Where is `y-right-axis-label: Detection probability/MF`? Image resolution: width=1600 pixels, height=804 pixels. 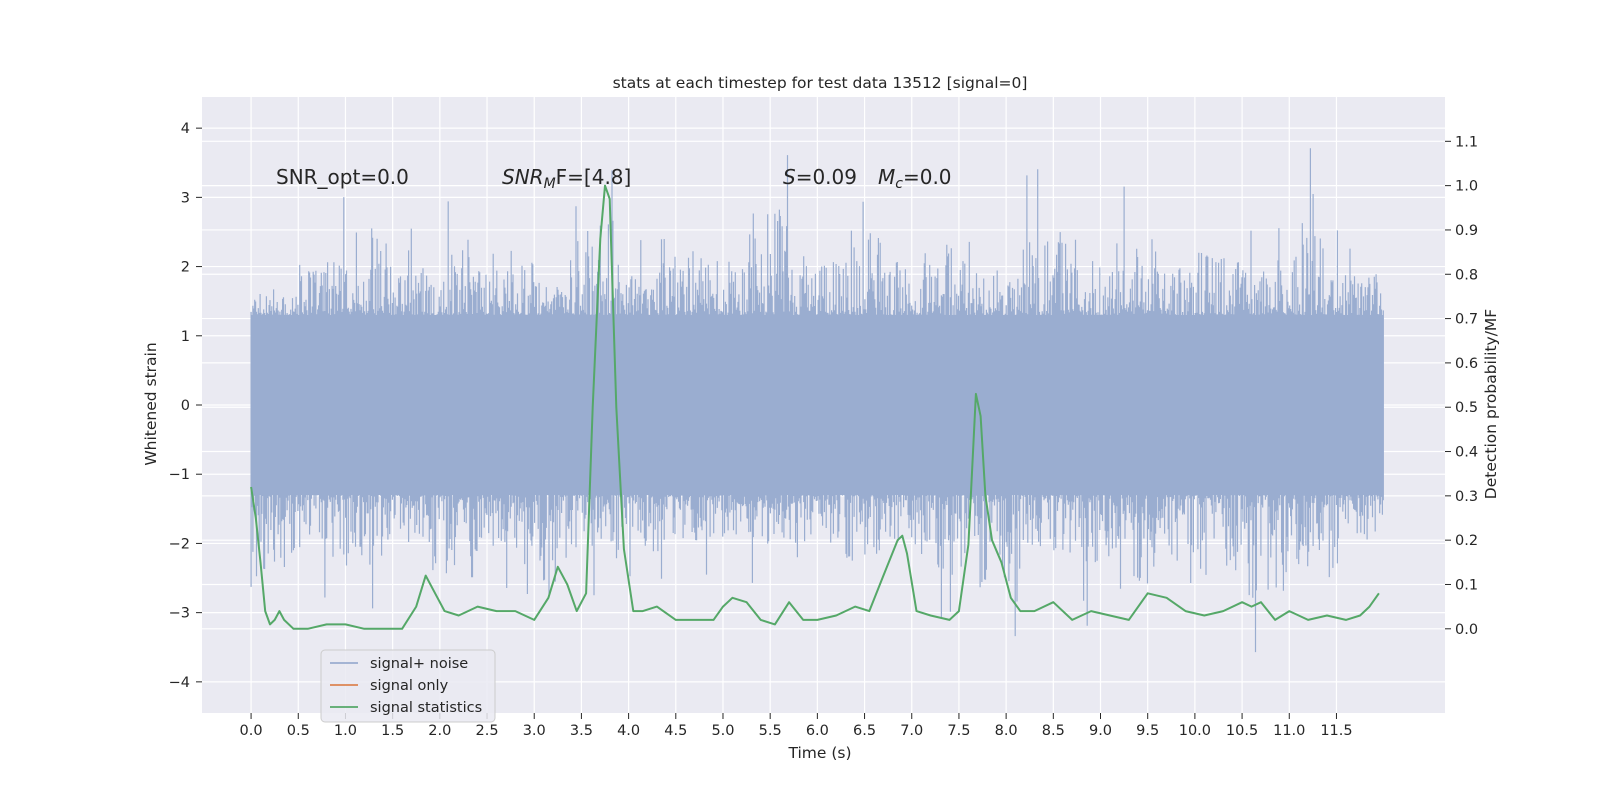
y-right-axis-label: Detection probability/MF is located at coordinates (1491, 404).